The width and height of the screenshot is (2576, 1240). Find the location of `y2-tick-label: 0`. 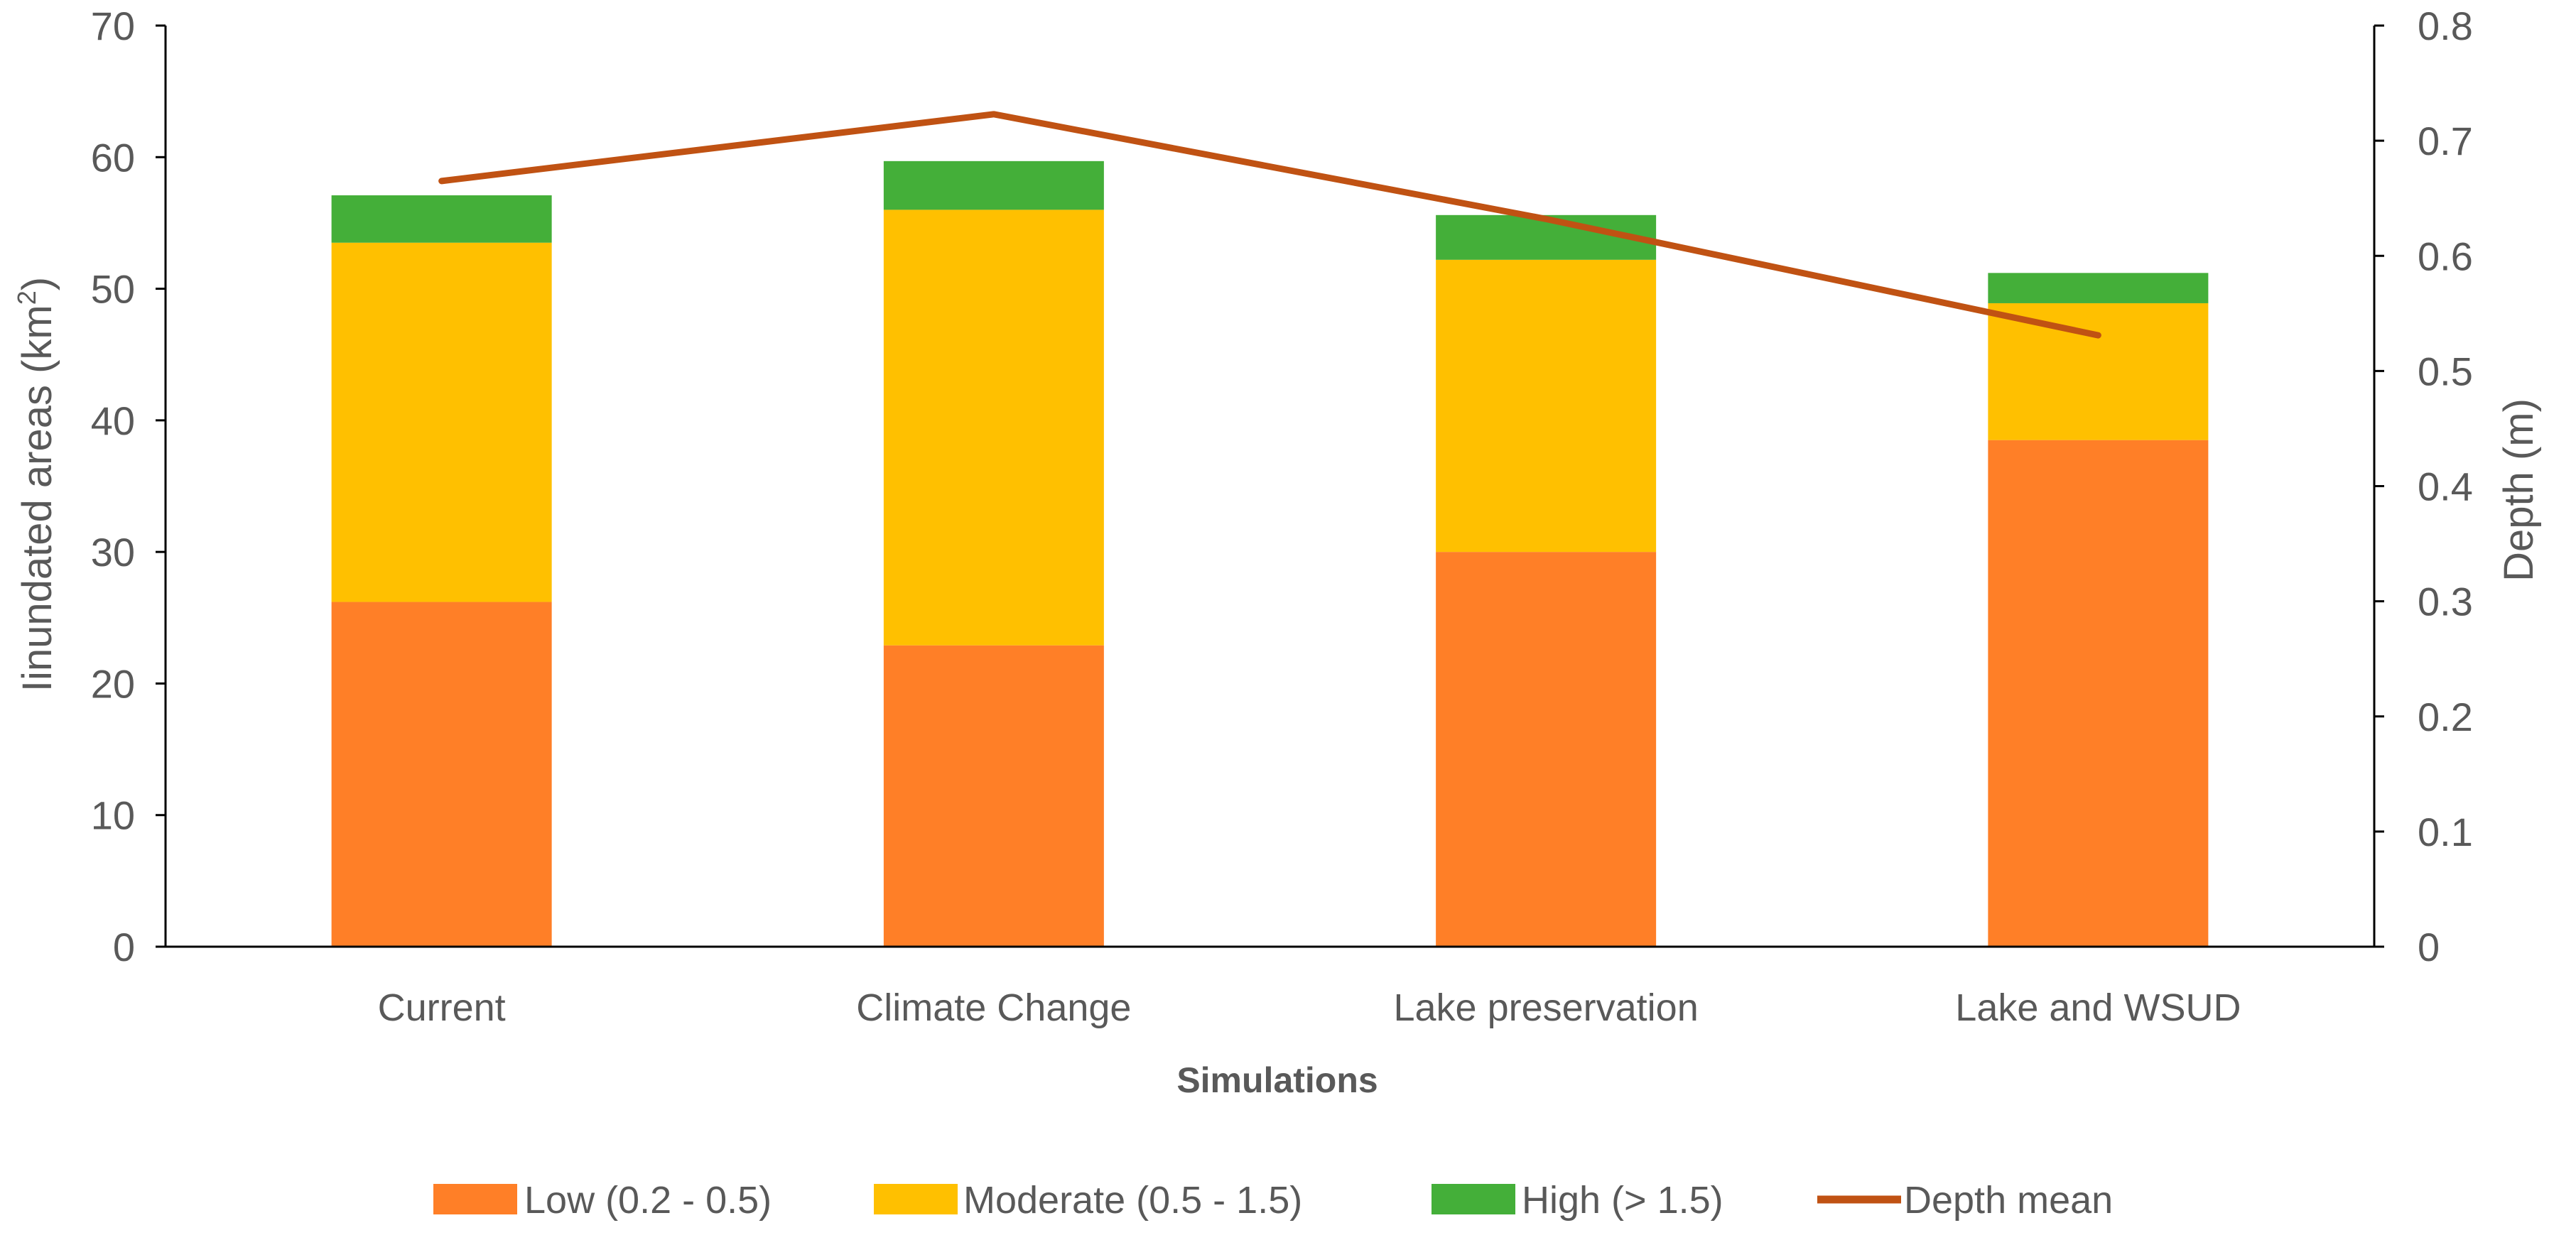

y2-tick-label: 0 is located at coordinates (2429, 947).